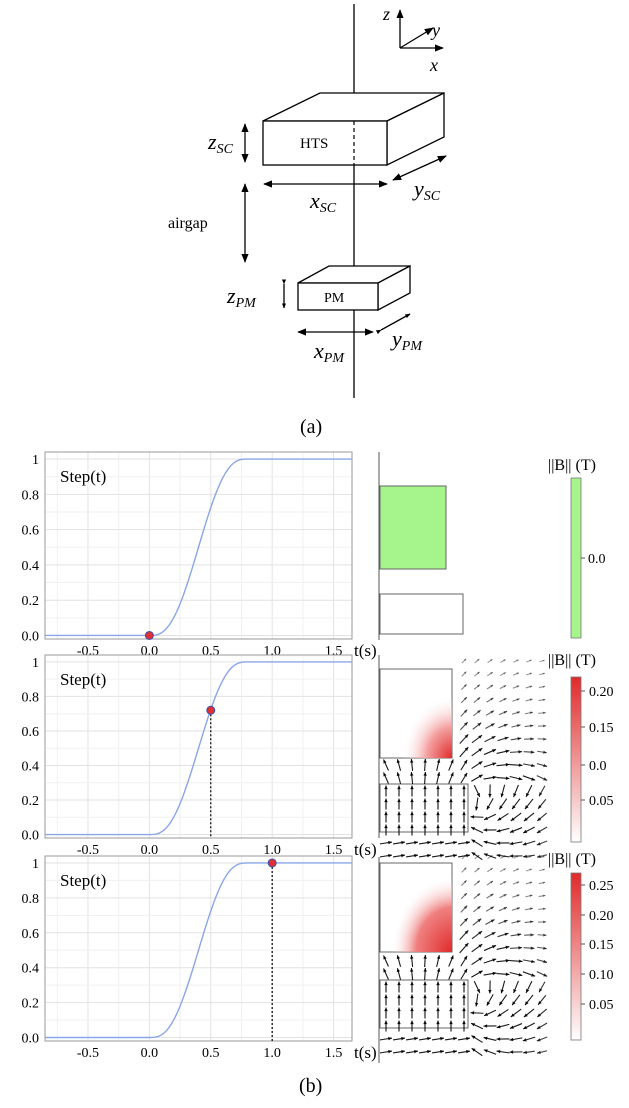 Image resolution: width=629 pixels, height=1108 pixels. I want to click on axis-x-label: x, so click(433, 65).